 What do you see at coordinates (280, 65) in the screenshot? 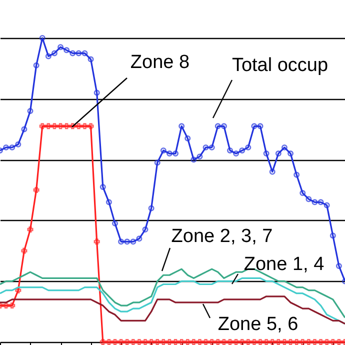
I see `annotation: Total occup` at bounding box center [280, 65].